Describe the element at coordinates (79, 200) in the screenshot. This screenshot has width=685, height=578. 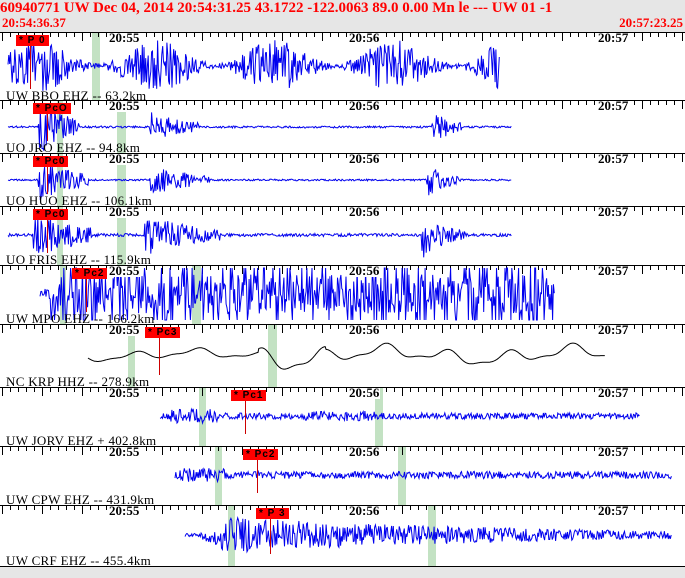
I see `channel-label: UO HUO EHZ -- 106.1km` at that location.